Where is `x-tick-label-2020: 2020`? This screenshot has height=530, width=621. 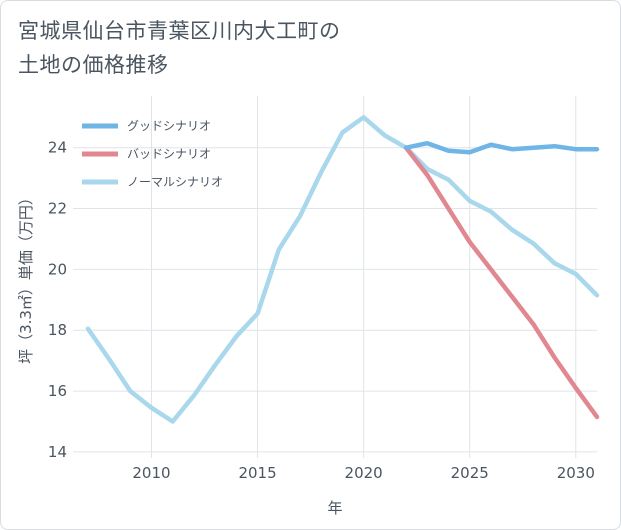
x-tick-label-2020: 2020 is located at coordinates (364, 473).